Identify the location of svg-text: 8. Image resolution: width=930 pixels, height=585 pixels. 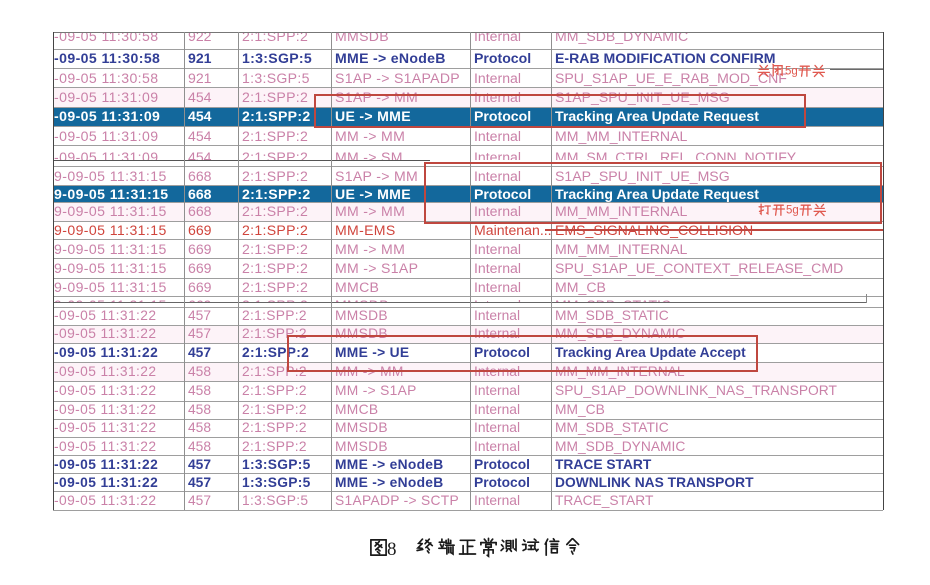
(392, 549).